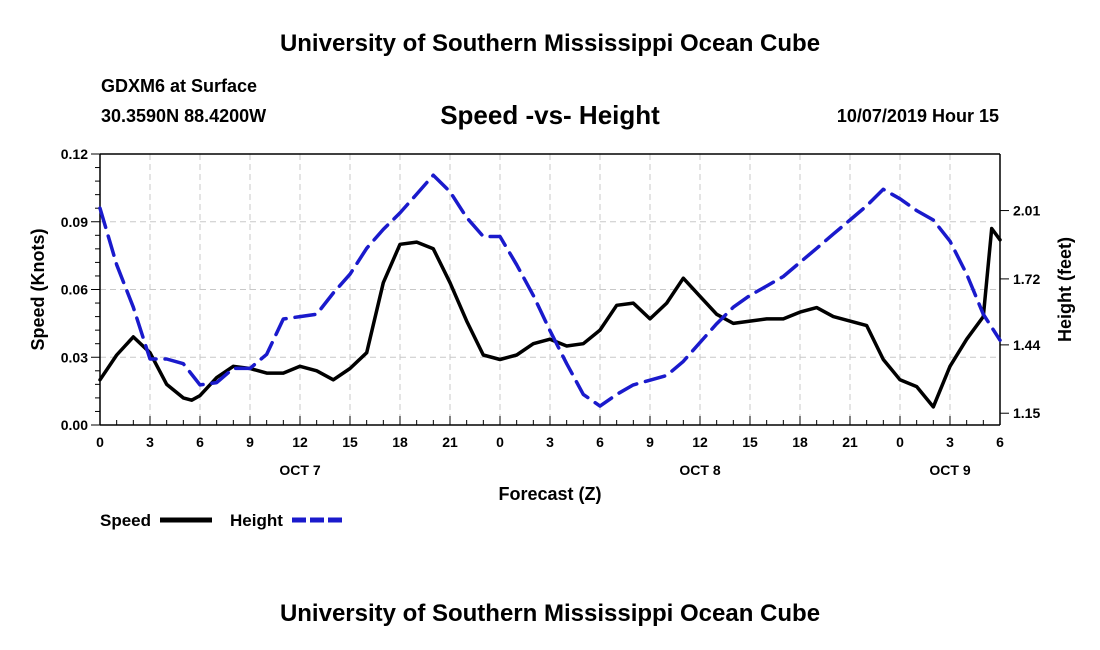 The height and width of the screenshot is (650, 1100). I want to click on y2-tick-label: 2.01, so click(1026, 211).